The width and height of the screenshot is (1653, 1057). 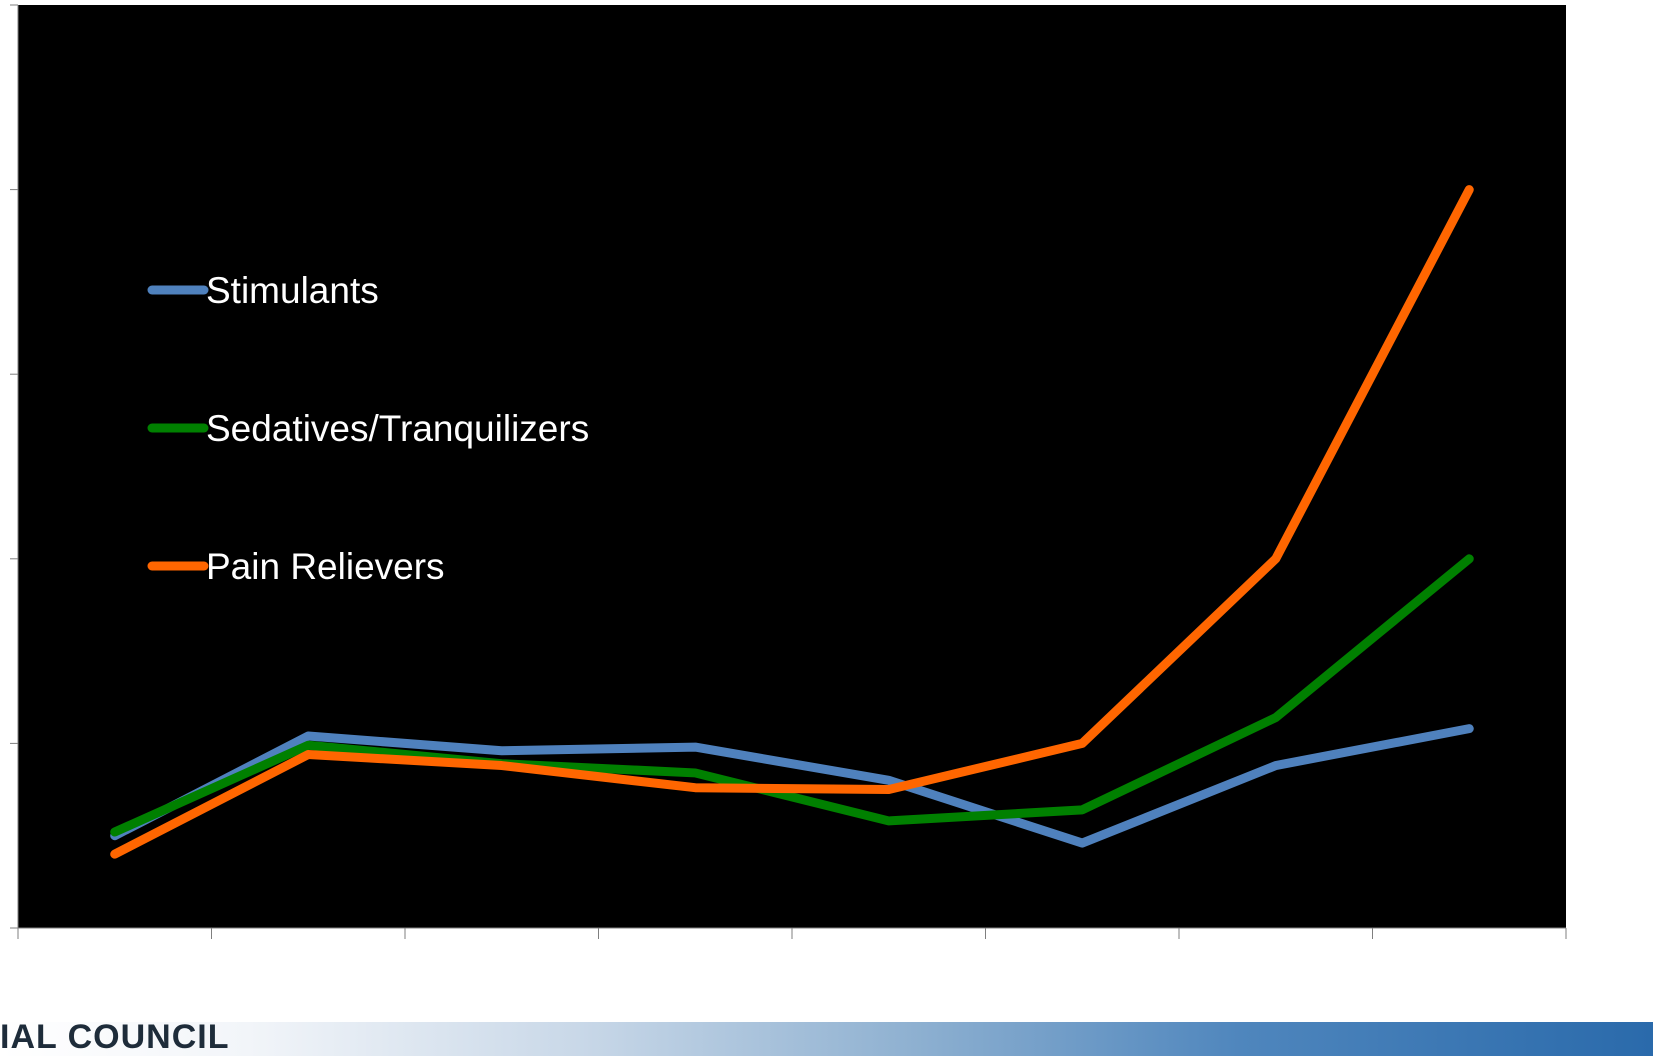 I want to click on series-line, so click(x=792, y=786).